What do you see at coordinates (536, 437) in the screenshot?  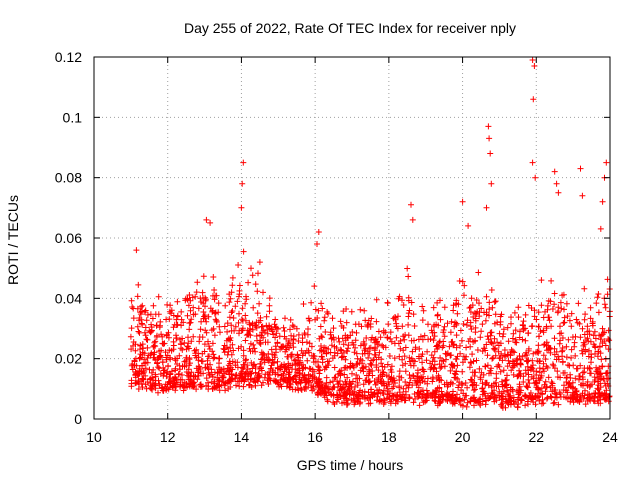 I see `x-tick-label: 22` at bounding box center [536, 437].